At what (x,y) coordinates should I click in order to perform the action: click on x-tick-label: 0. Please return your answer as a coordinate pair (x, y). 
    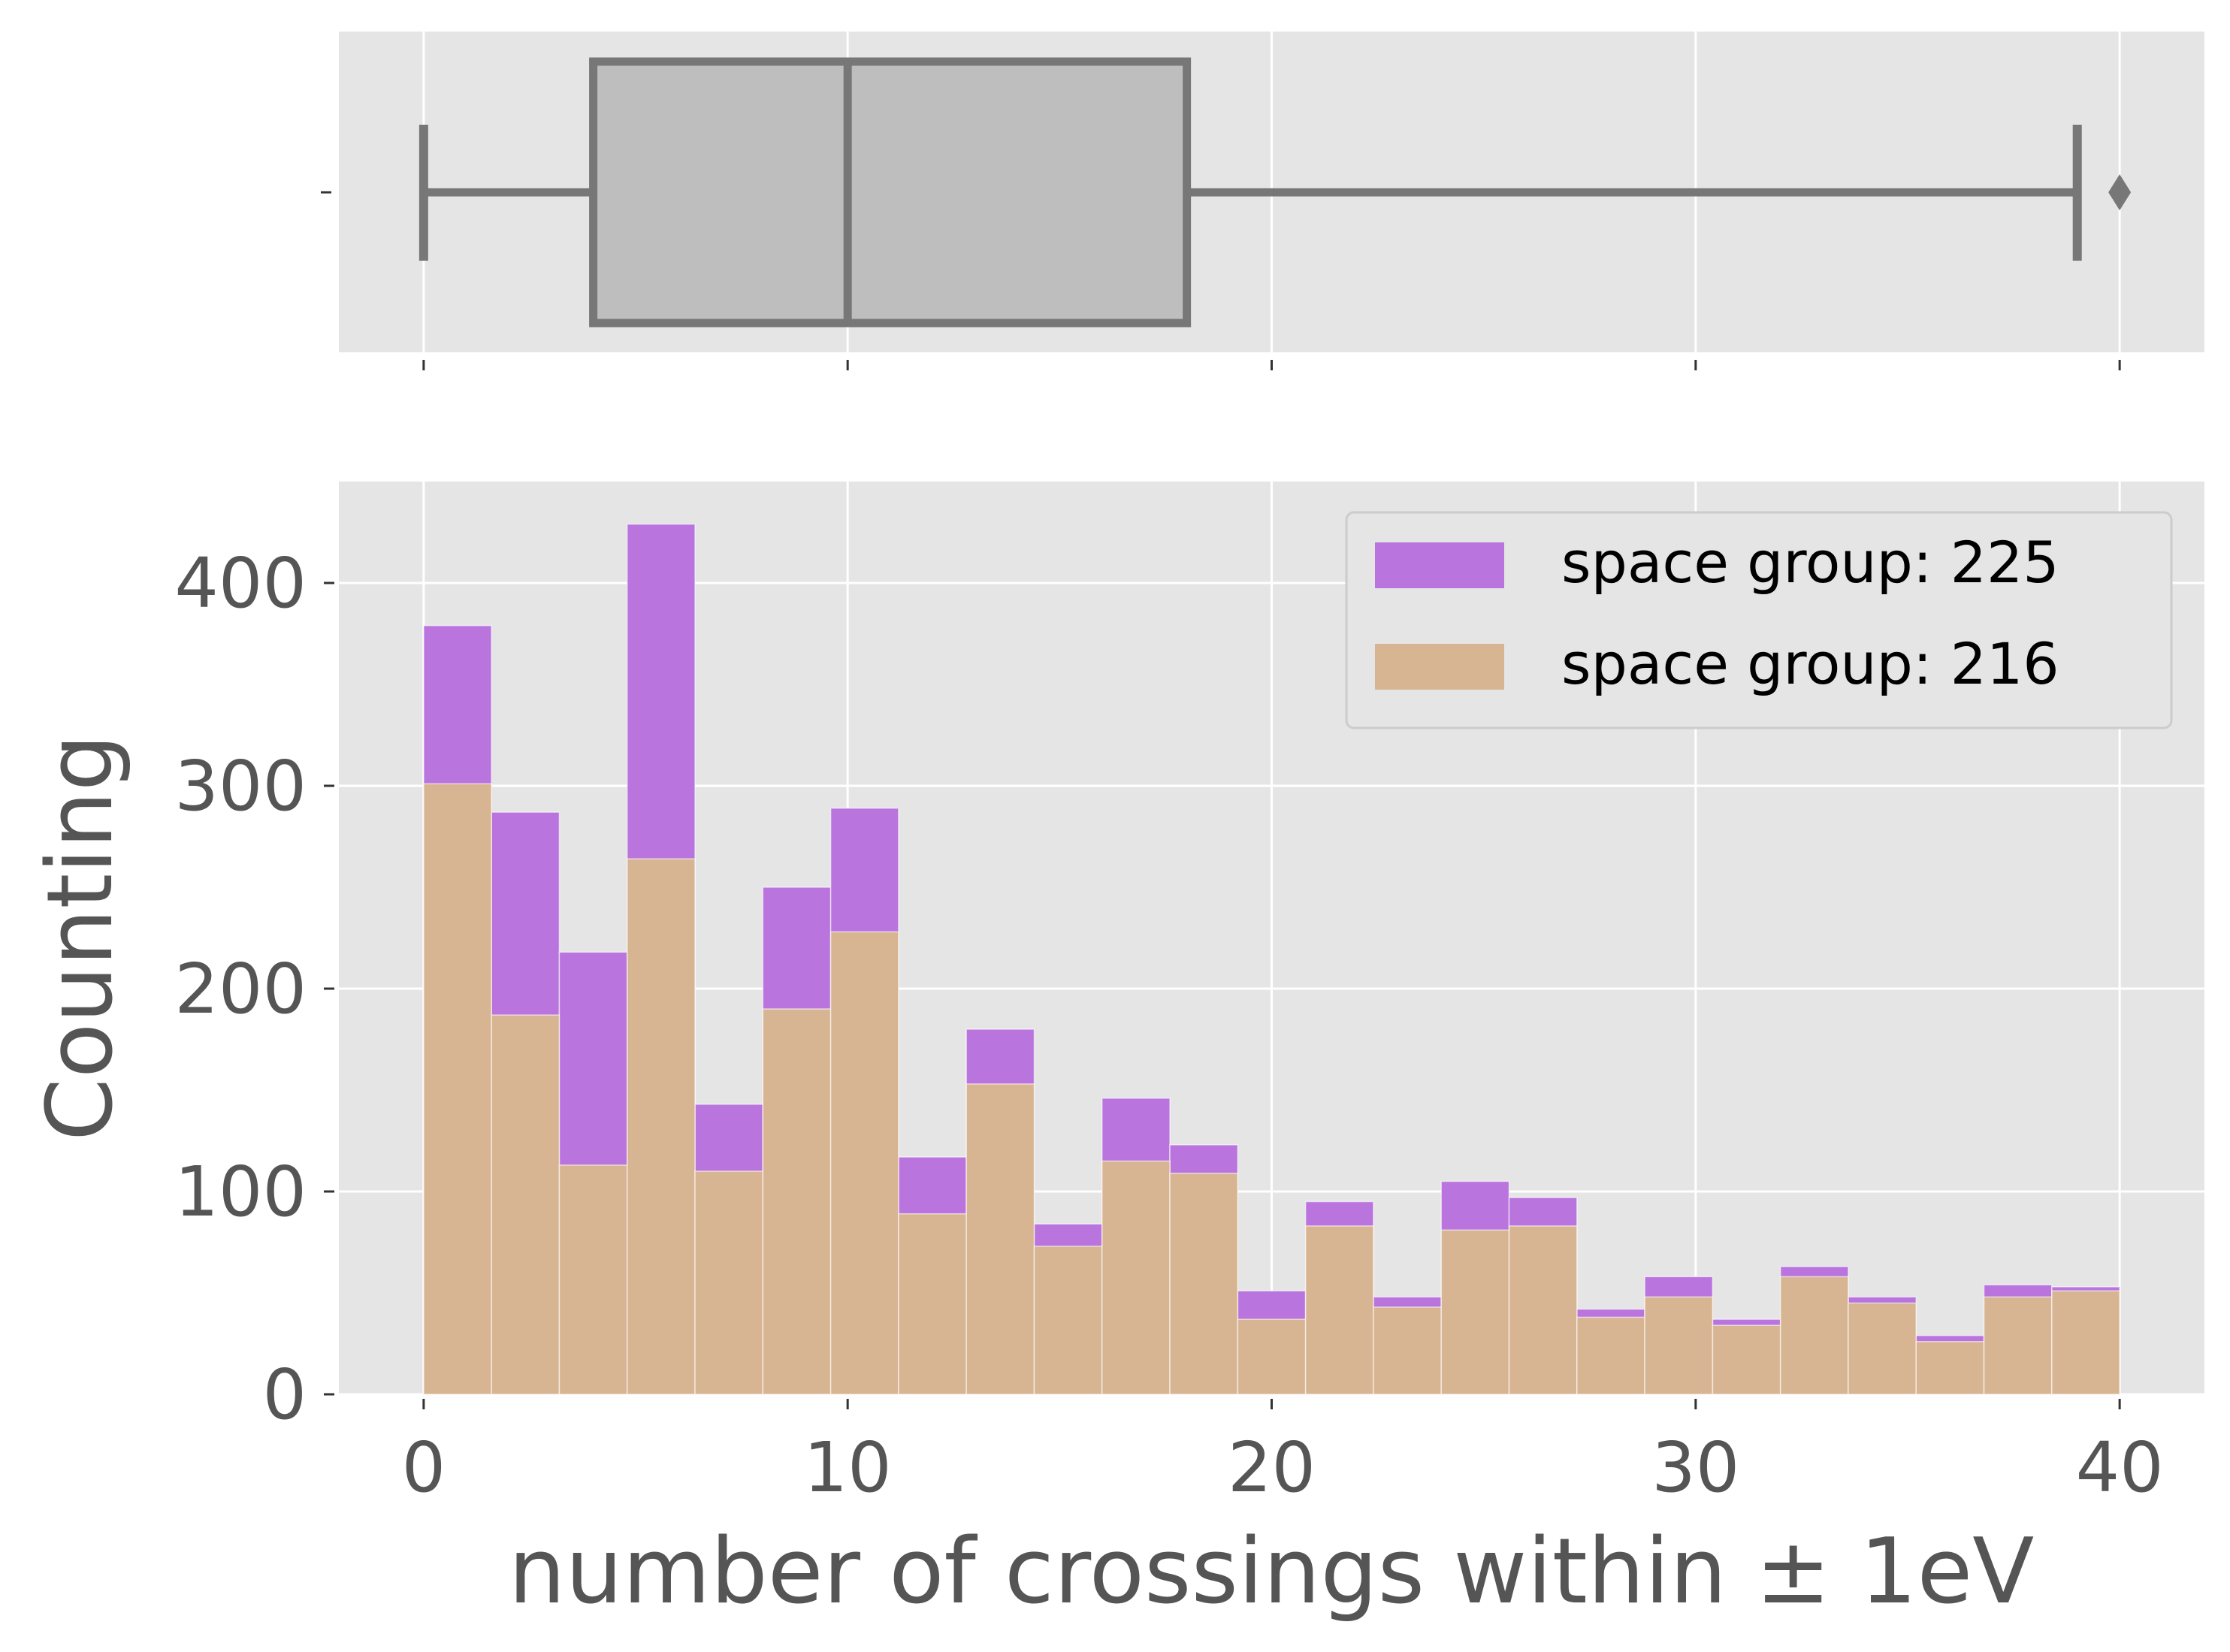
    Looking at the image, I should click on (424, 1467).